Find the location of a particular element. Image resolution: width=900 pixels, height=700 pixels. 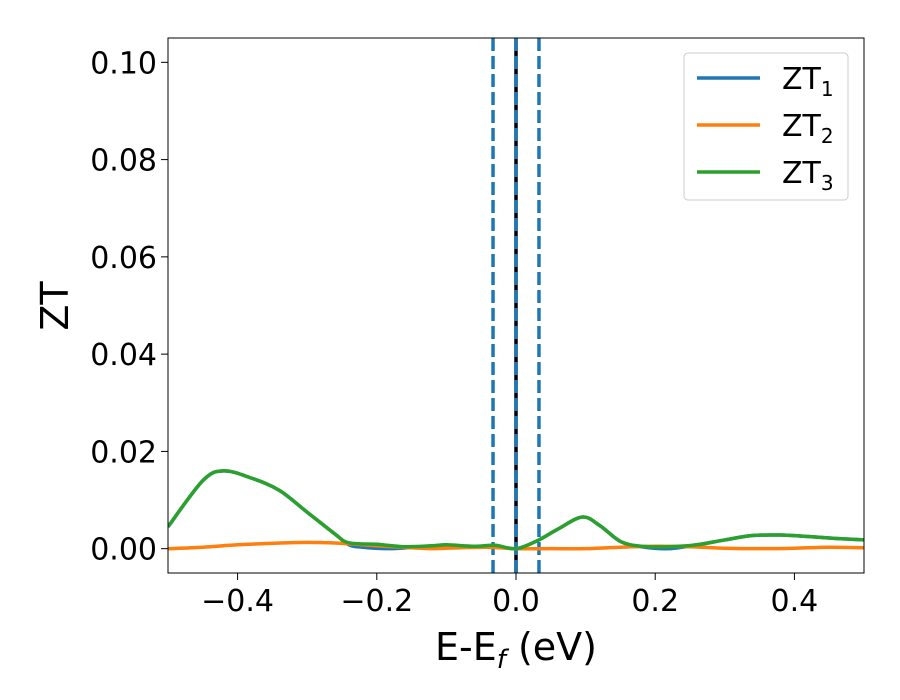

legend-label-1: ZT1 is located at coordinates (808, 81).